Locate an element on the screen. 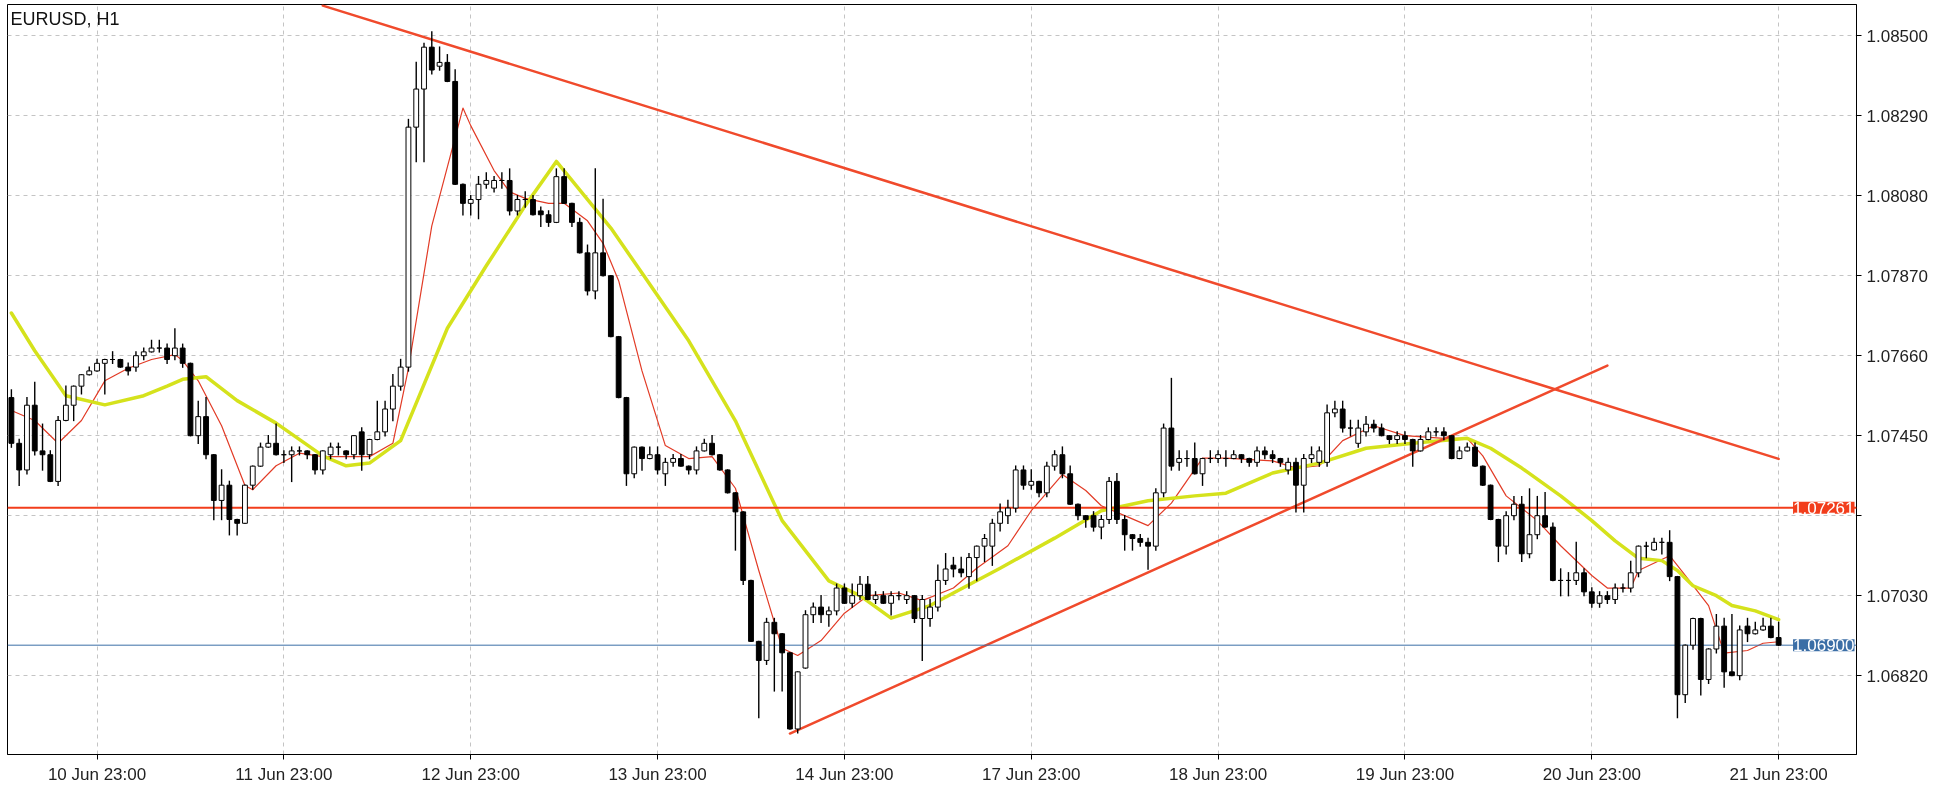 Image resolution: width=1954 pixels, height=792 pixels. x-tick-label: 20 Jun 23:00 is located at coordinates (1591, 774).